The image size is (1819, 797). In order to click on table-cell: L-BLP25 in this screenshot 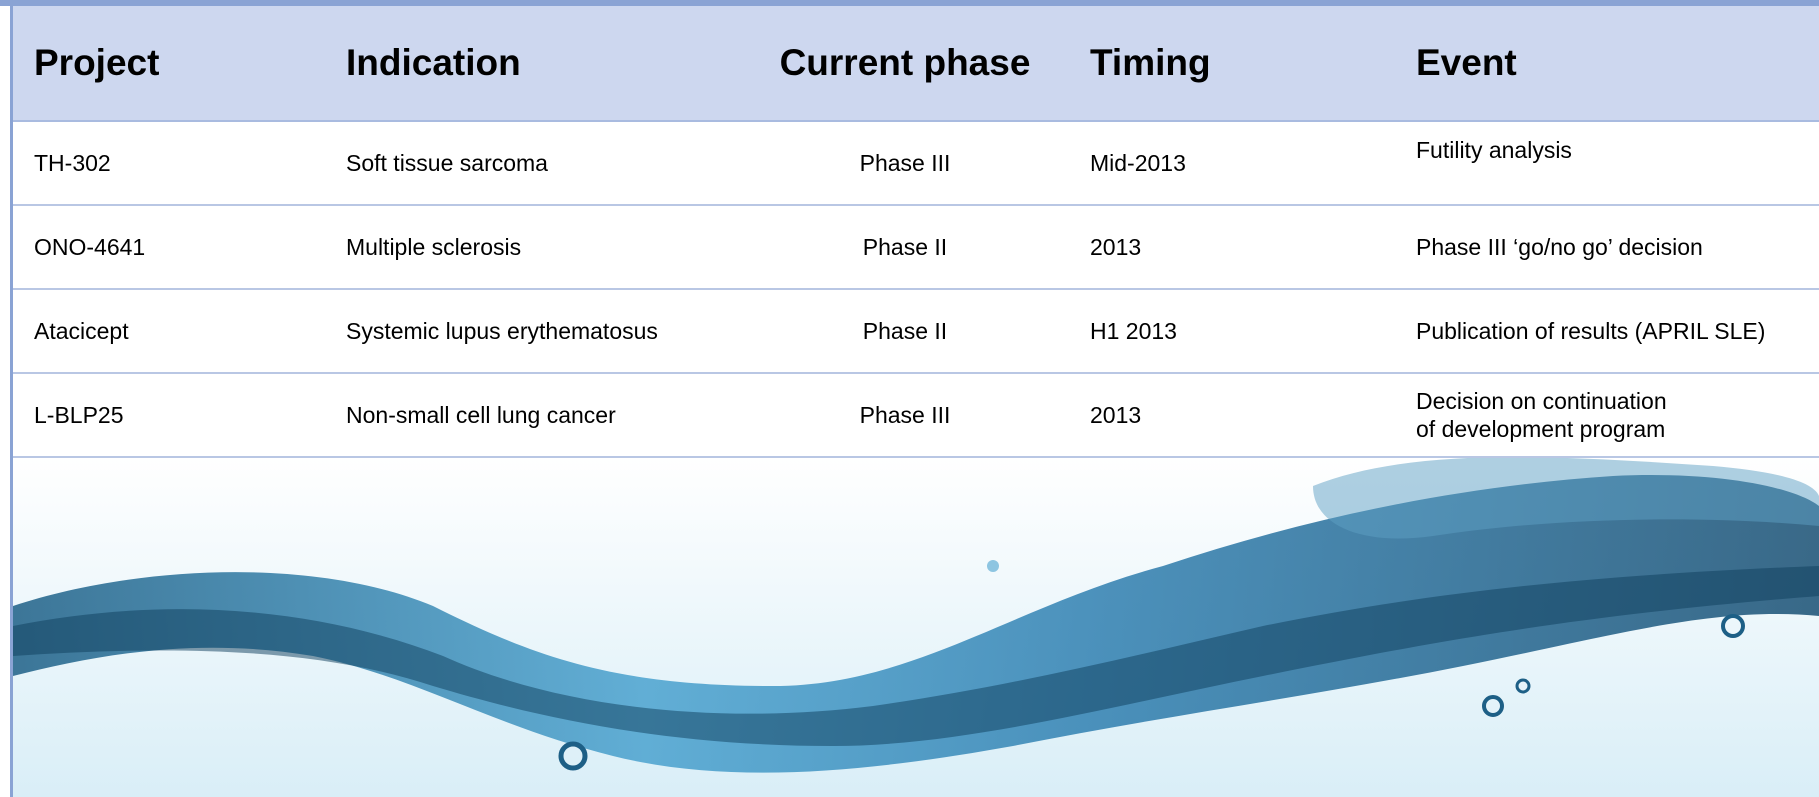, I will do `click(79, 415)`.